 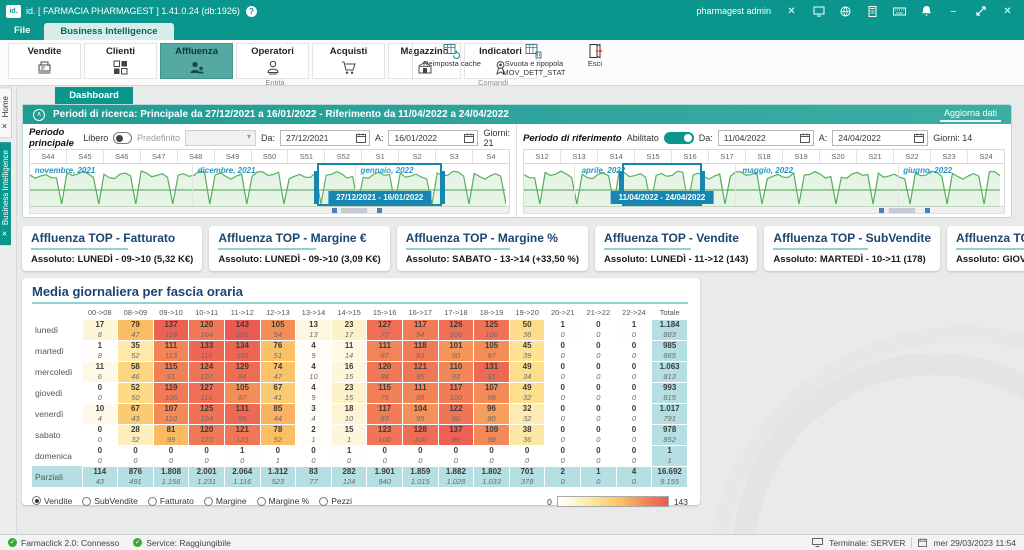 What do you see at coordinates (272, 61) in the screenshot?
I see `ribbon-tab-operatori: Operatori` at bounding box center [272, 61].